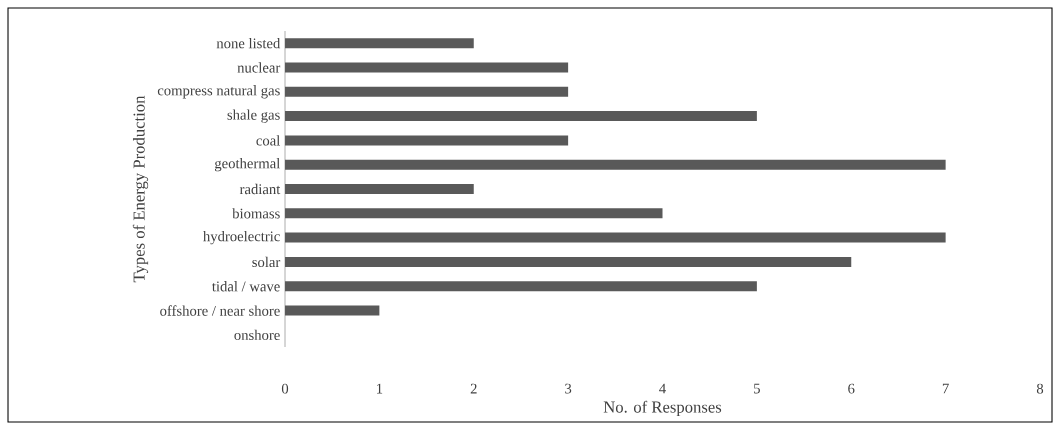 This screenshot has width=1060, height=430. I want to click on x-tick-label: 3, so click(568, 388).